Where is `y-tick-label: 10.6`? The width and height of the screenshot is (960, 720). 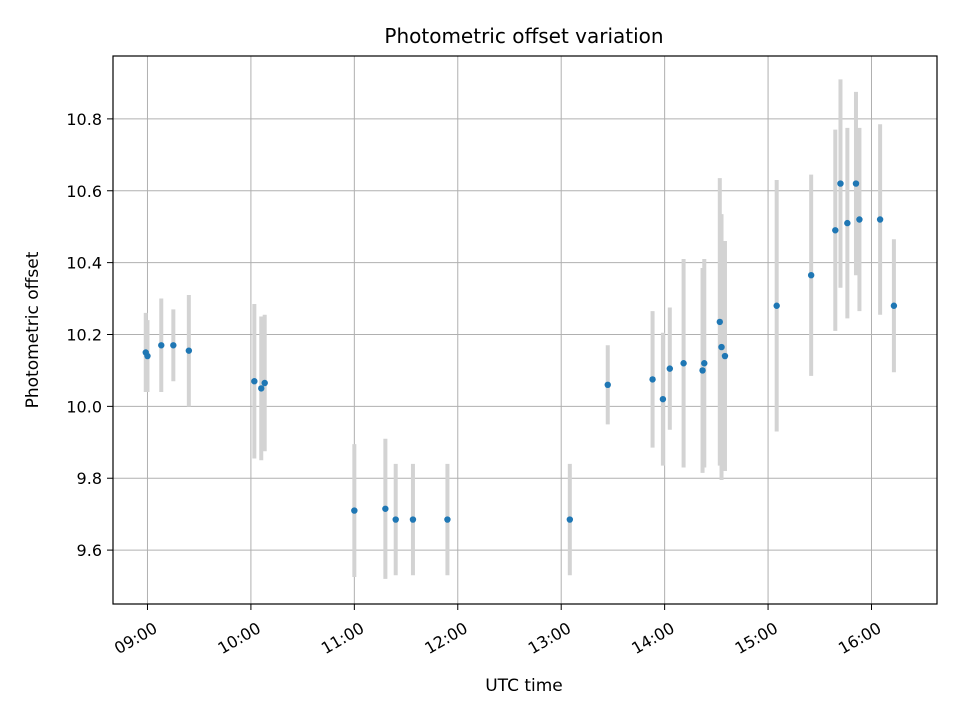 y-tick-label: 10.6 is located at coordinates (84, 191).